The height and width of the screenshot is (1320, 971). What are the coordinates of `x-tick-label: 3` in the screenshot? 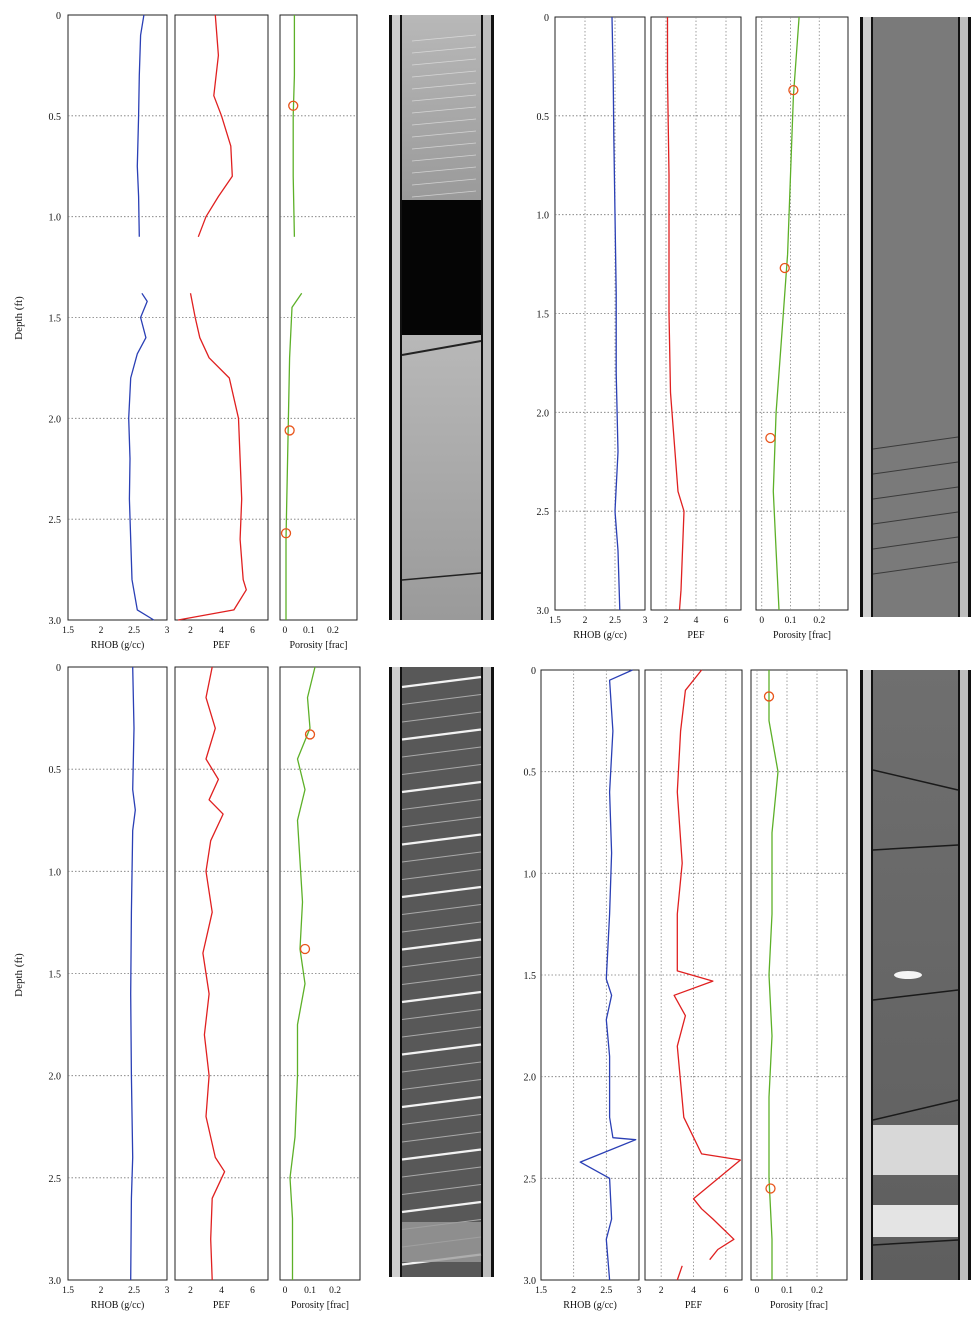 It's located at (639, 1291).